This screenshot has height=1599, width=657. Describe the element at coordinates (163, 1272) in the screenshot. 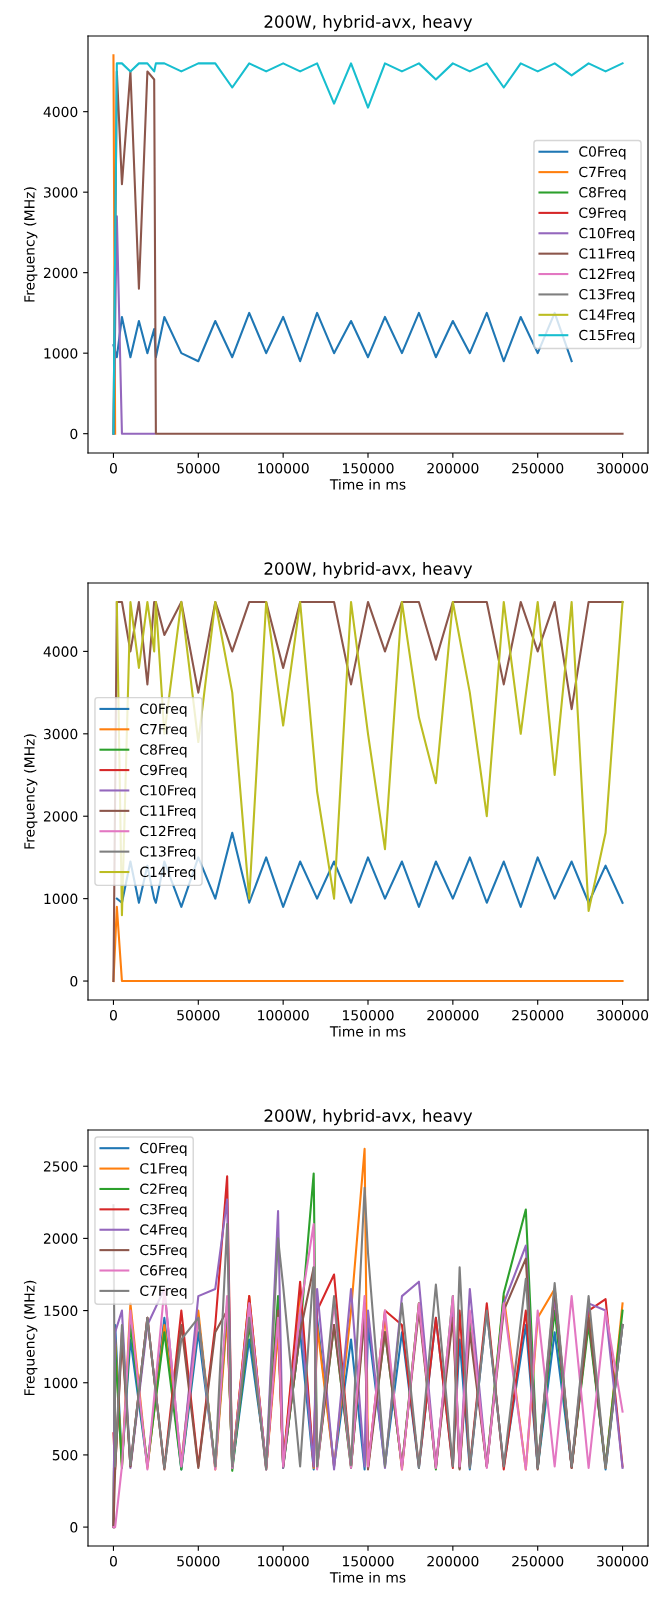

I see `legend-label: C6Freq` at that location.